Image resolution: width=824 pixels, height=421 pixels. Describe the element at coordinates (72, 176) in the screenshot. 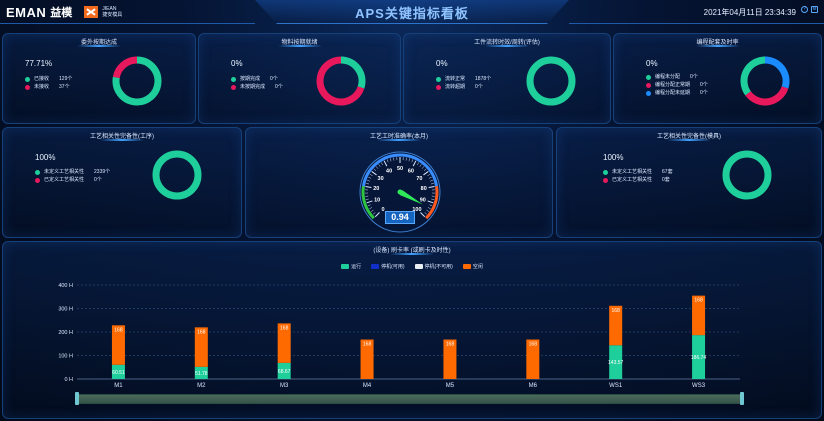

I see `legend: 未定义工艺相关性 2339个 已定义工艺相关性 0个` at that location.